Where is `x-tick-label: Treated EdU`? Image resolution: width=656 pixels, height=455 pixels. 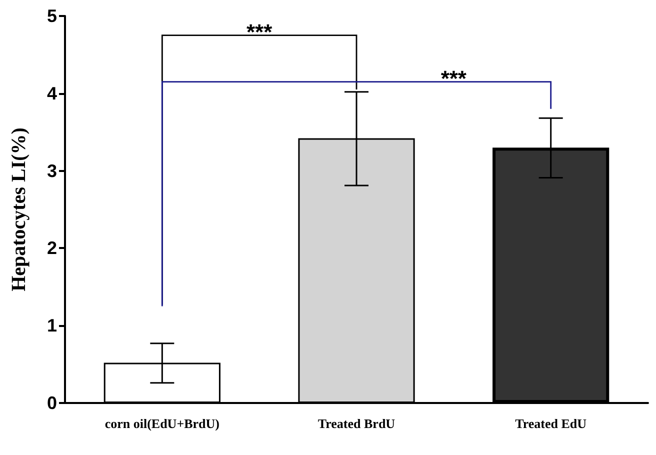
x-tick-label: Treated EdU is located at coordinates (551, 423).